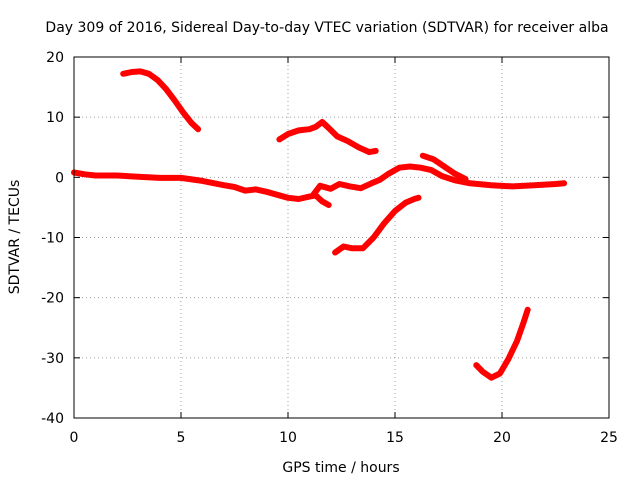 Image resolution: width=640 pixels, height=480 pixels. Describe the element at coordinates (15, 237) in the screenshot. I see `y-axis-label: SDTVAR / TECUs` at that location.